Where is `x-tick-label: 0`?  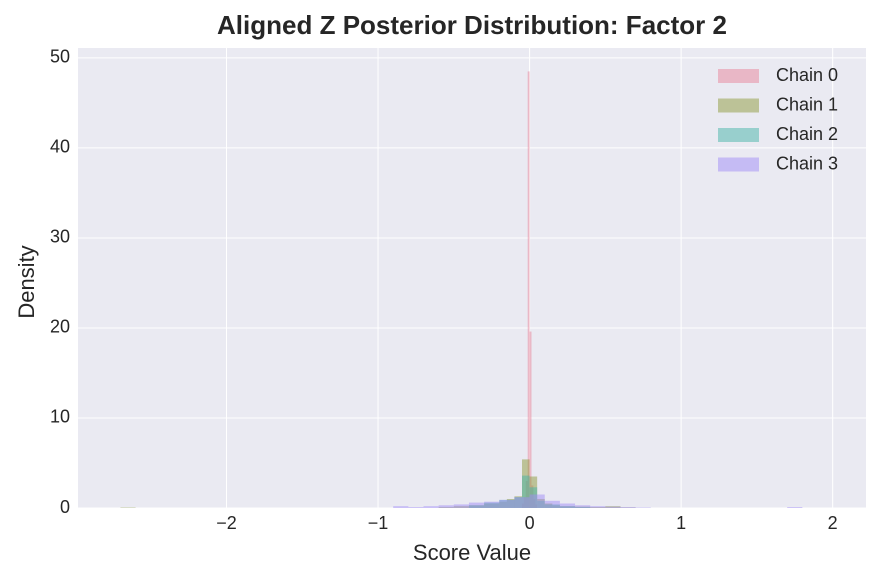
x-tick-label: 0 is located at coordinates (530, 523).